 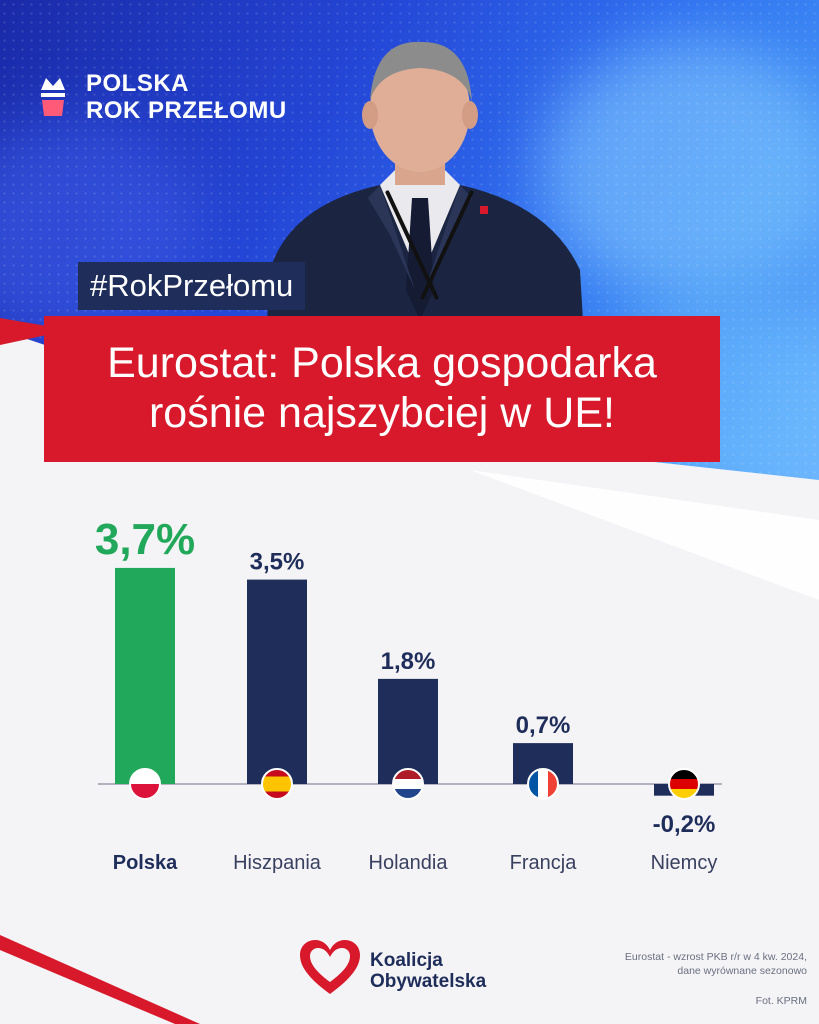 What do you see at coordinates (145, 675) in the screenshot?
I see `bar-polska` at bounding box center [145, 675].